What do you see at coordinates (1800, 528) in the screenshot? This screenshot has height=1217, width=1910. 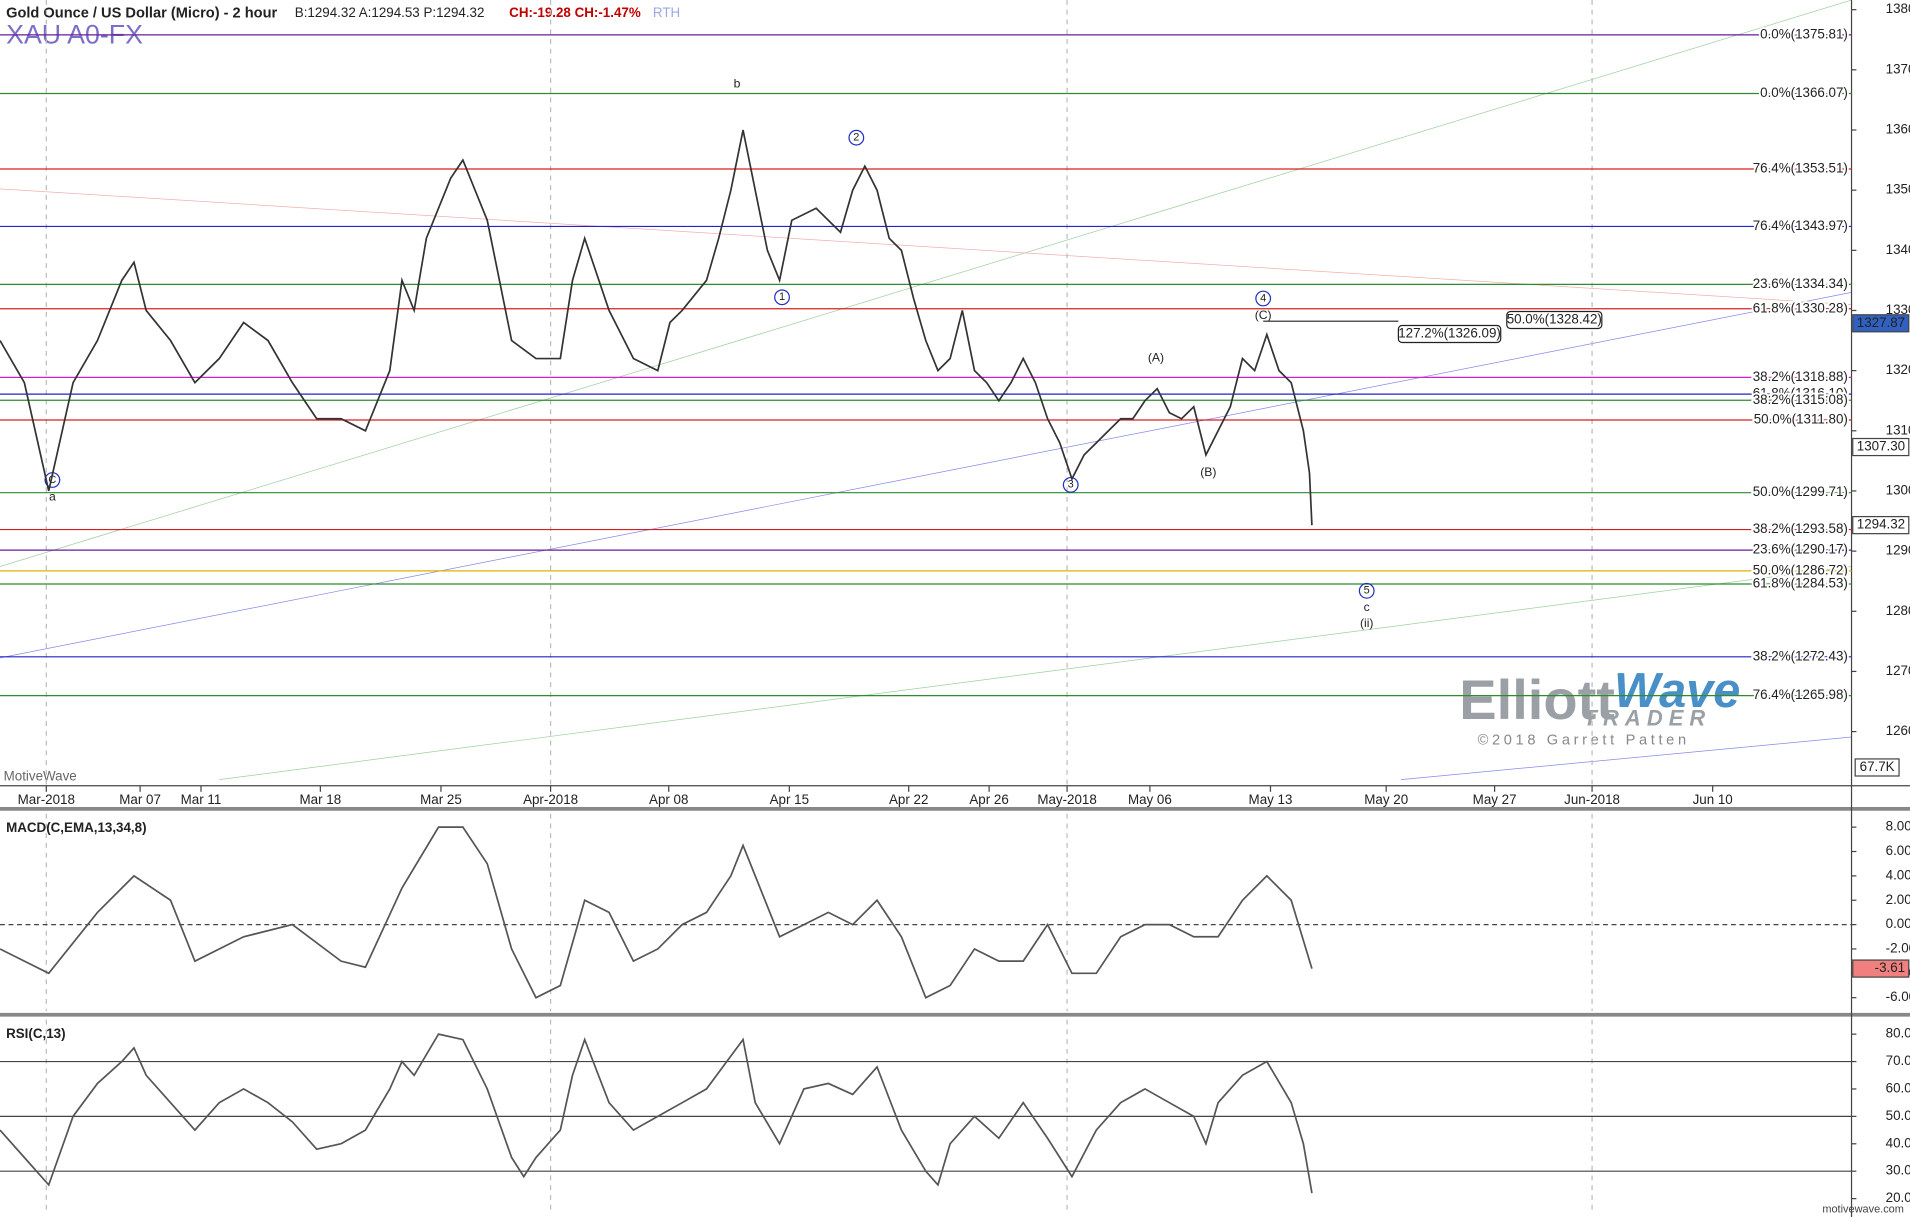 I see `fib-label: 38.2%(1293.58)` at bounding box center [1800, 528].